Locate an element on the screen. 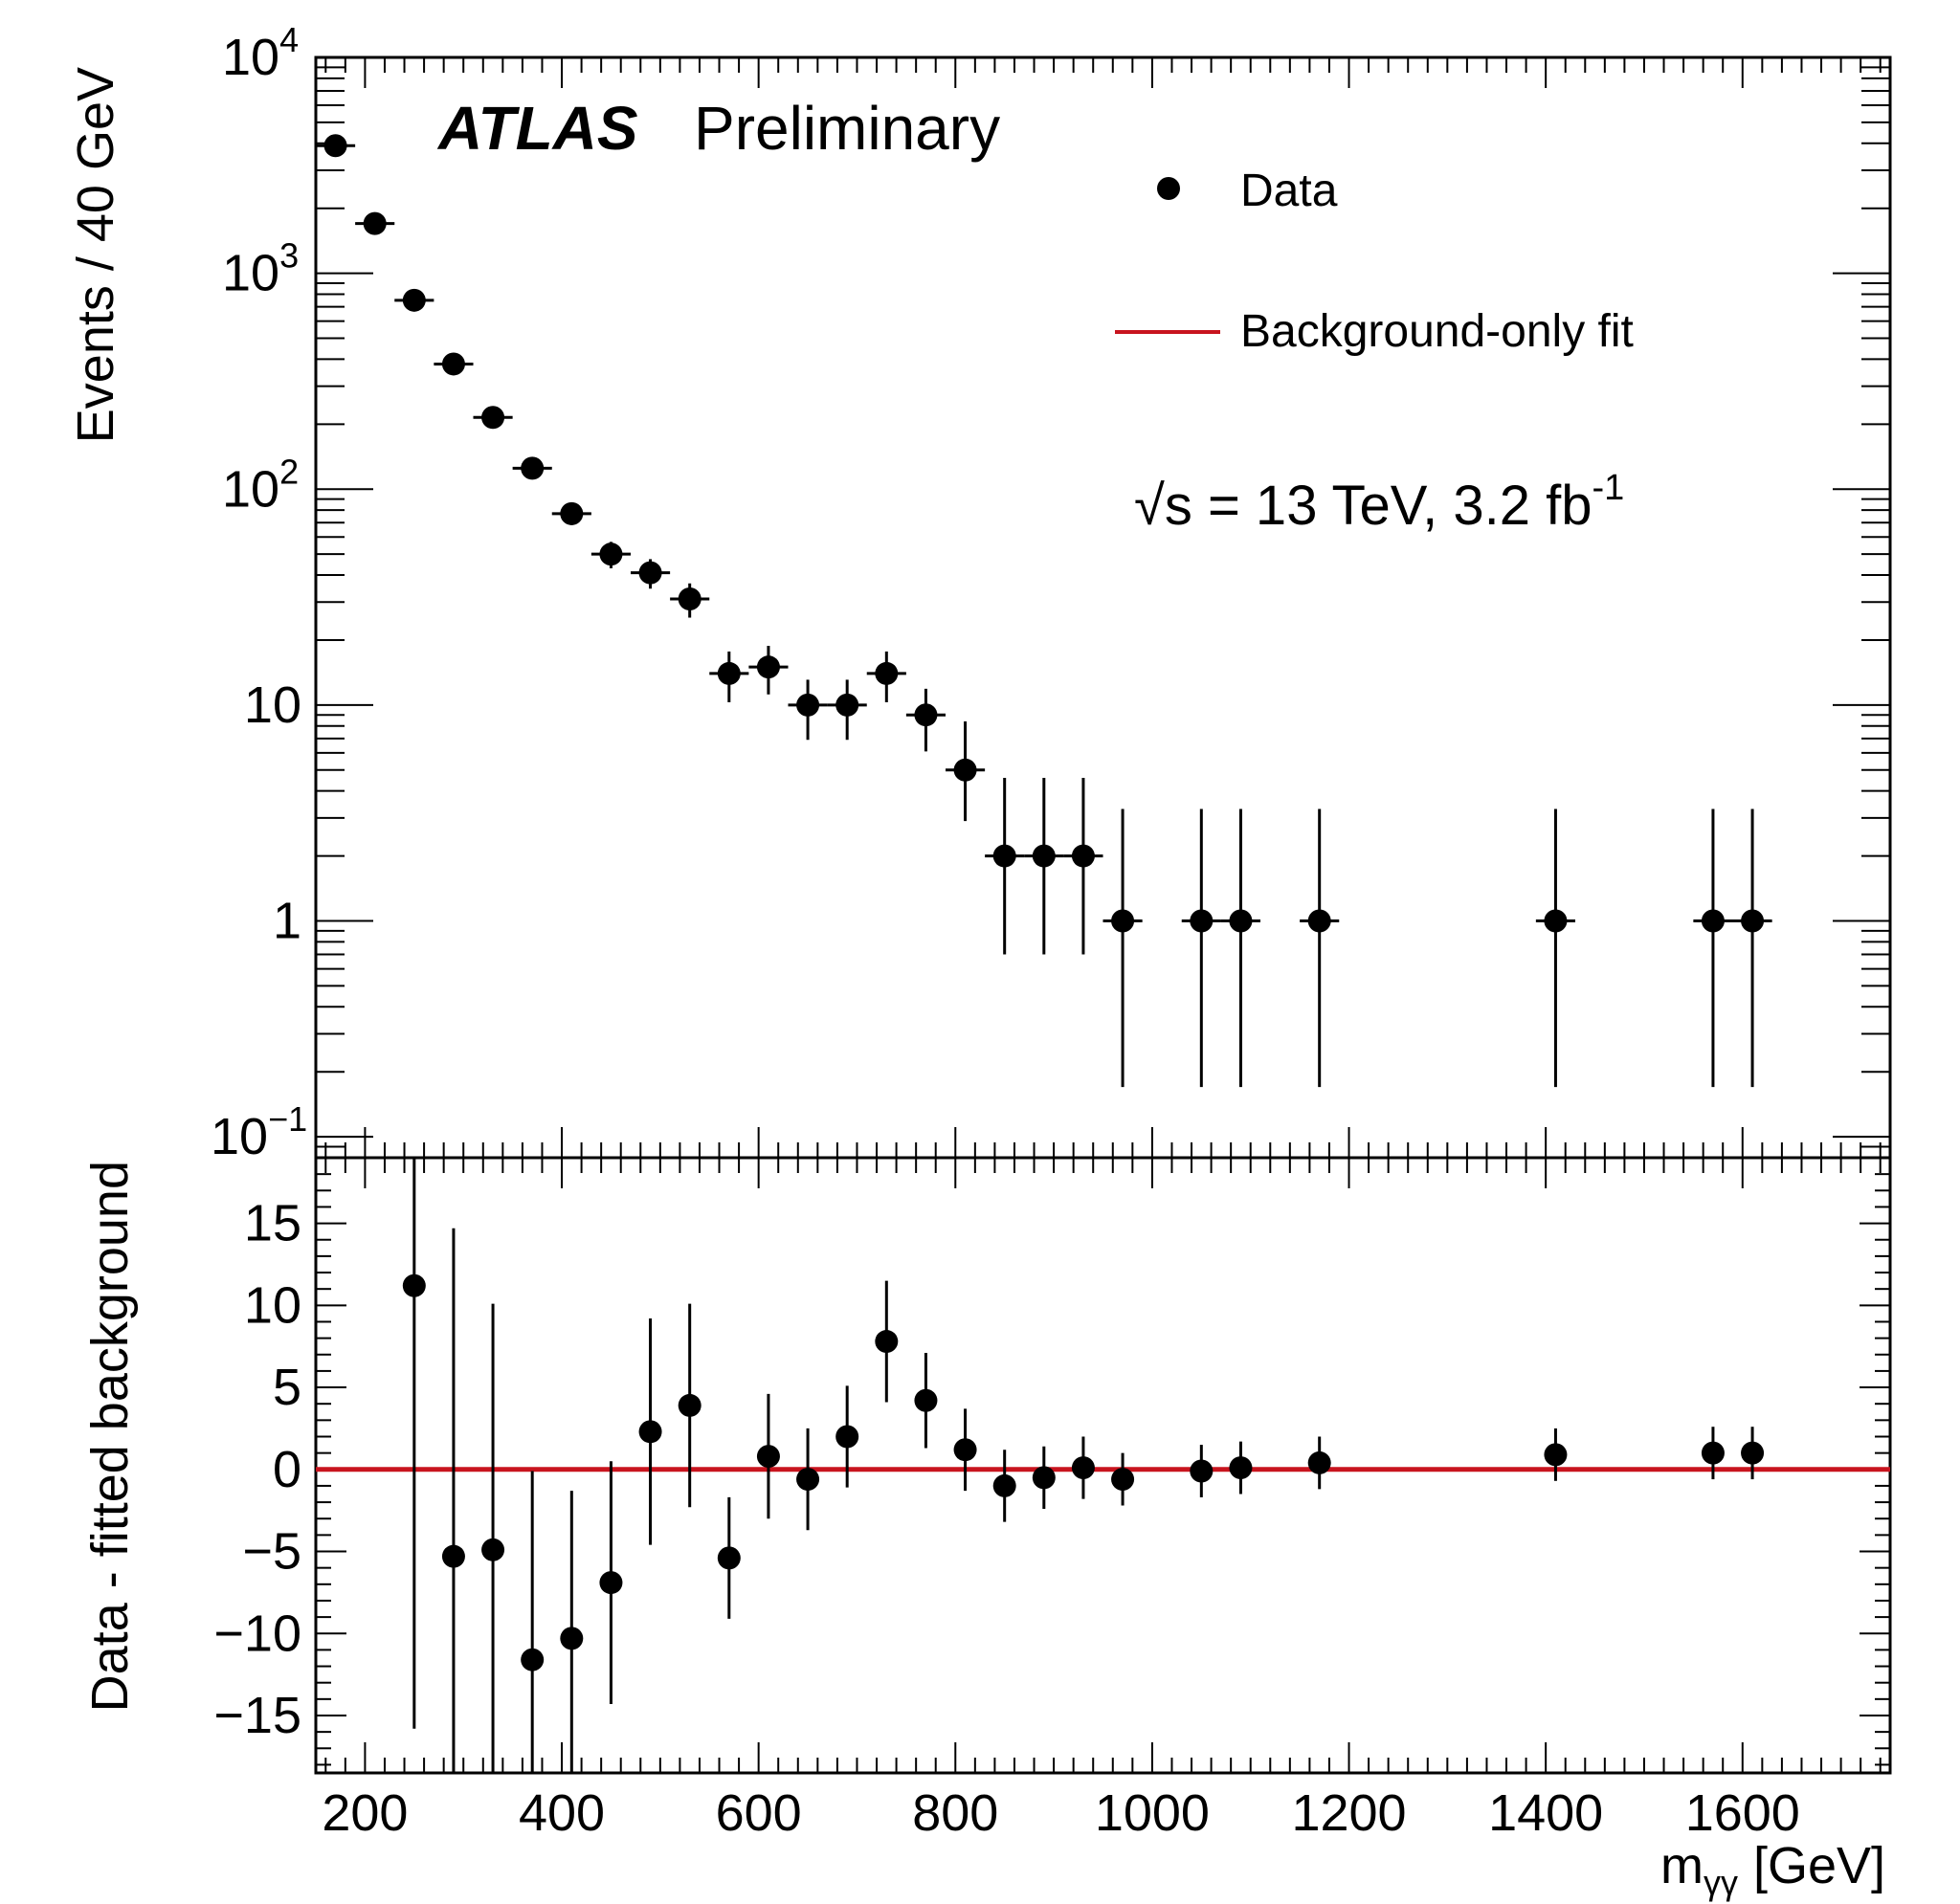  preliminary-label: Preliminary is located at coordinates (847, 128).